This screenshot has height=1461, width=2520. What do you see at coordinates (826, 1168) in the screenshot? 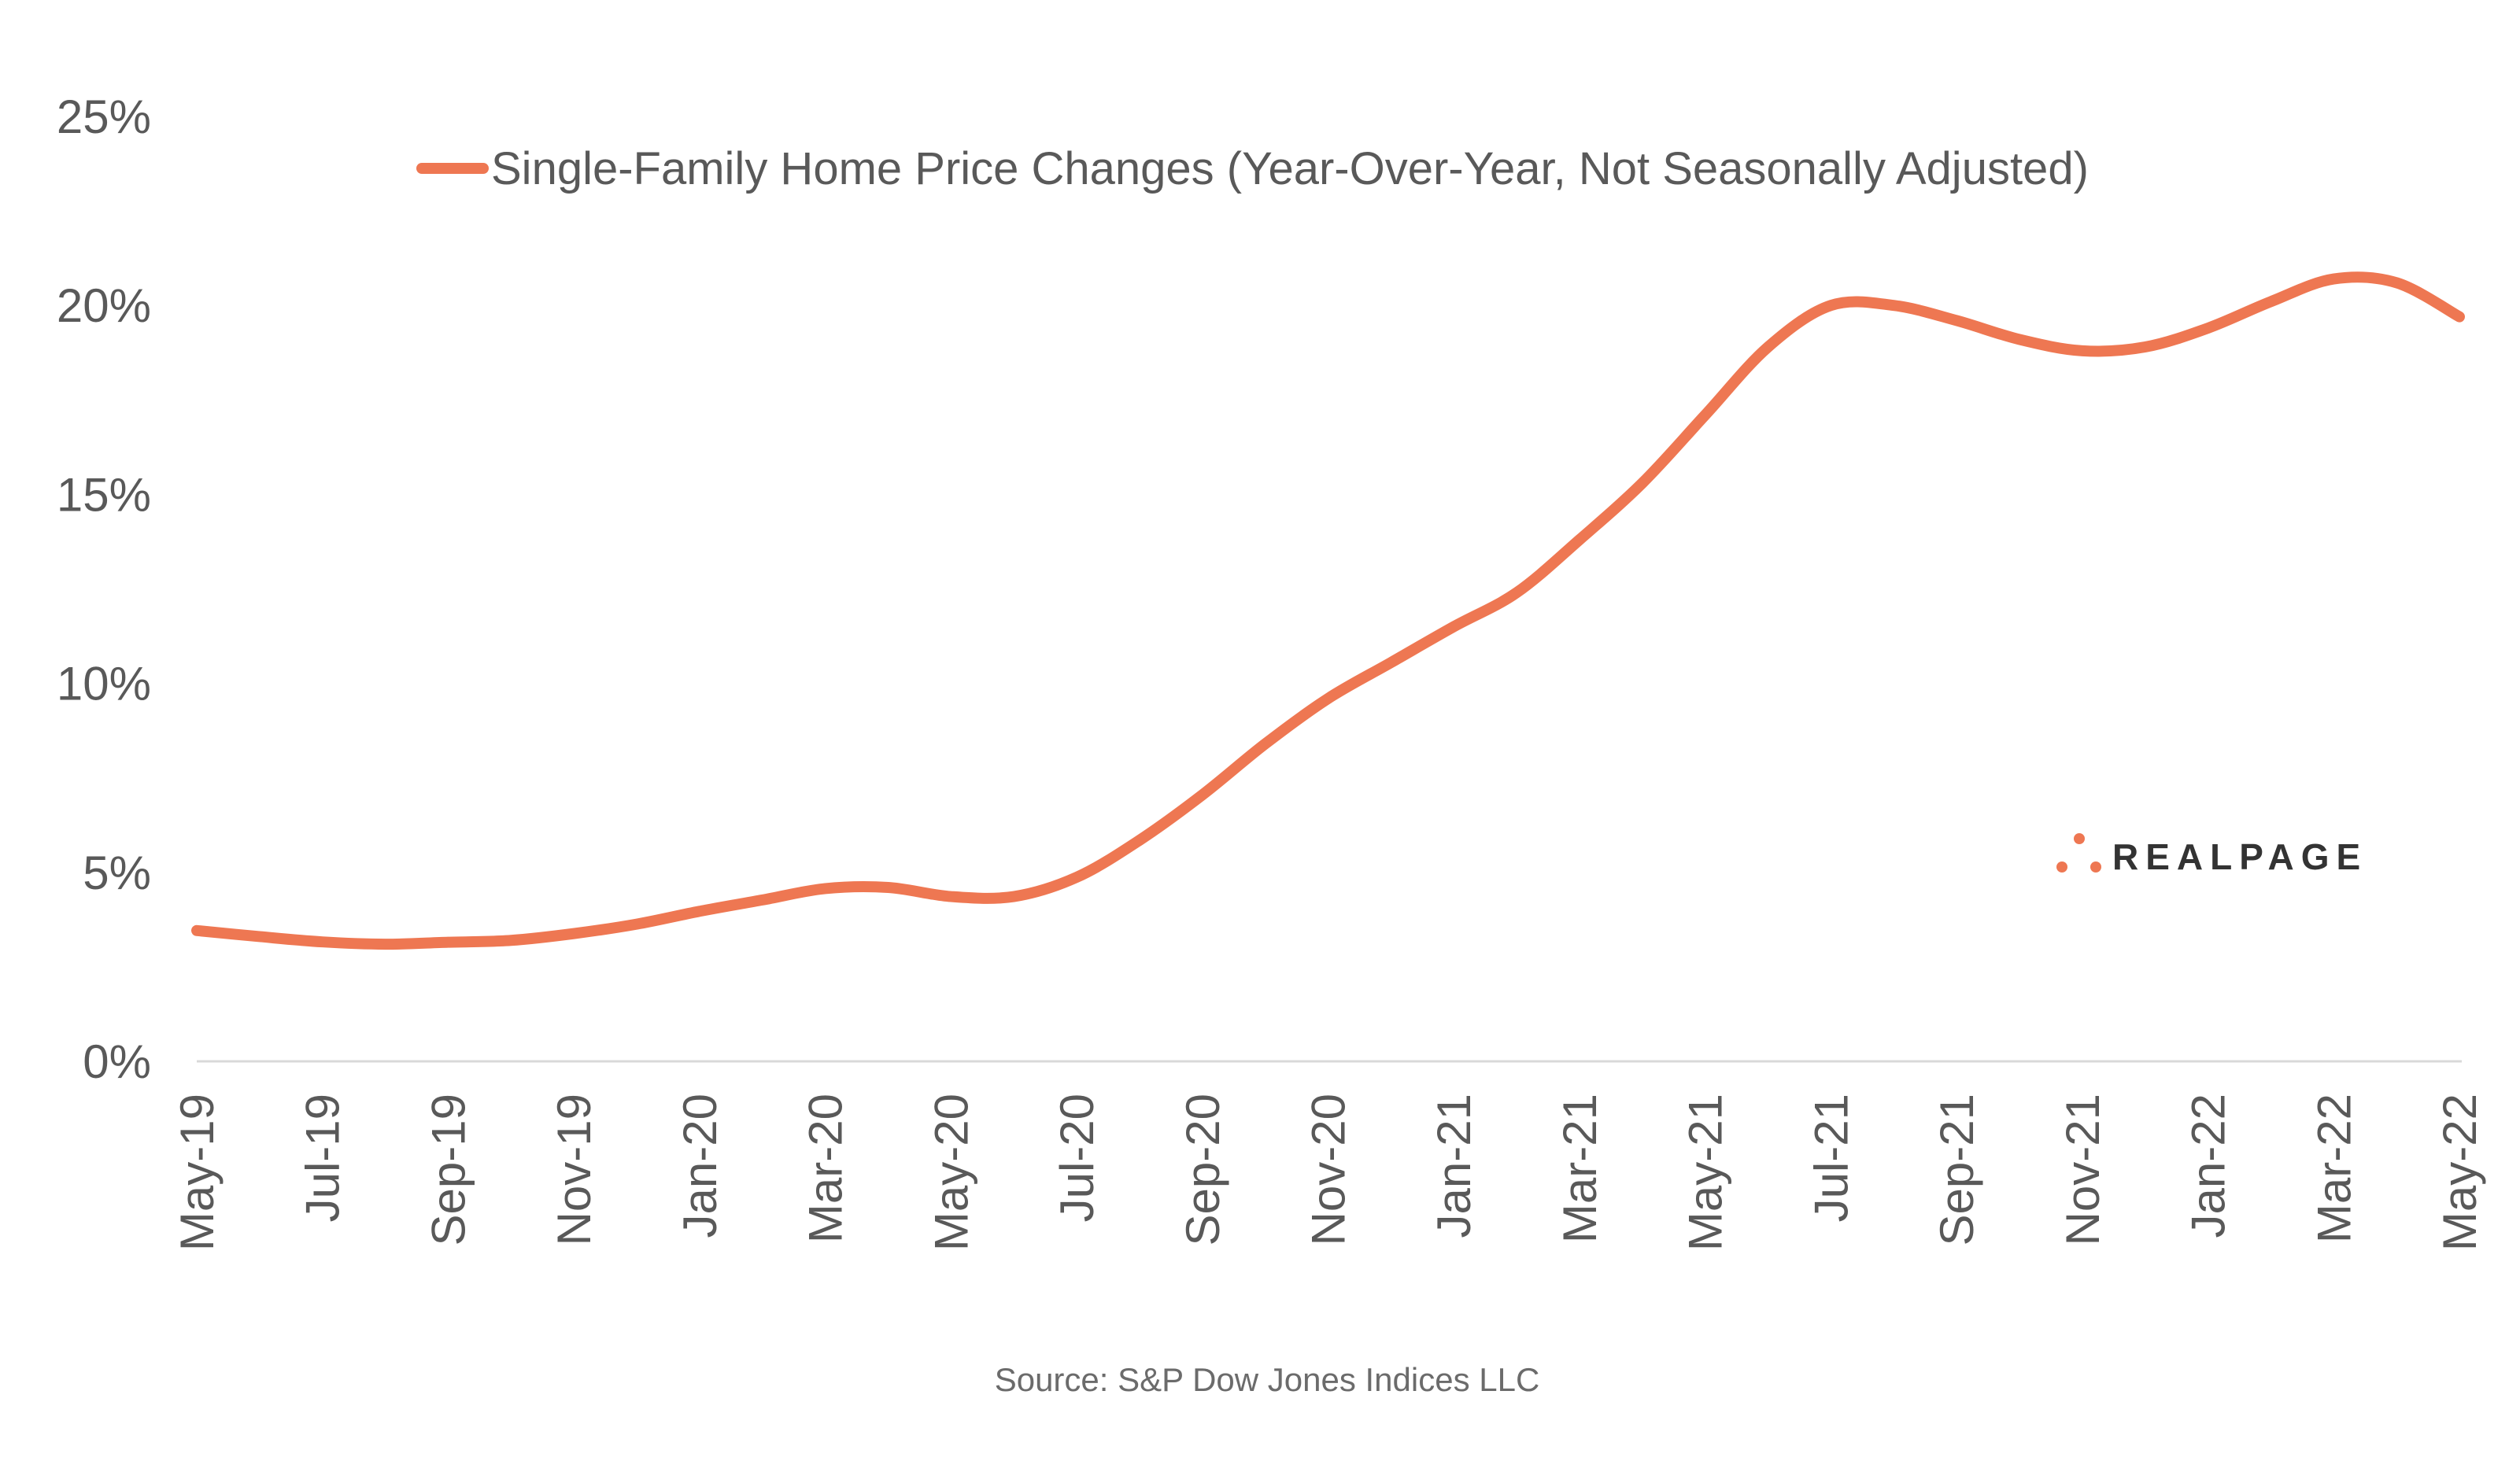
I see `x-tick-label: Mar-20` at bounding box center [826, 1168].